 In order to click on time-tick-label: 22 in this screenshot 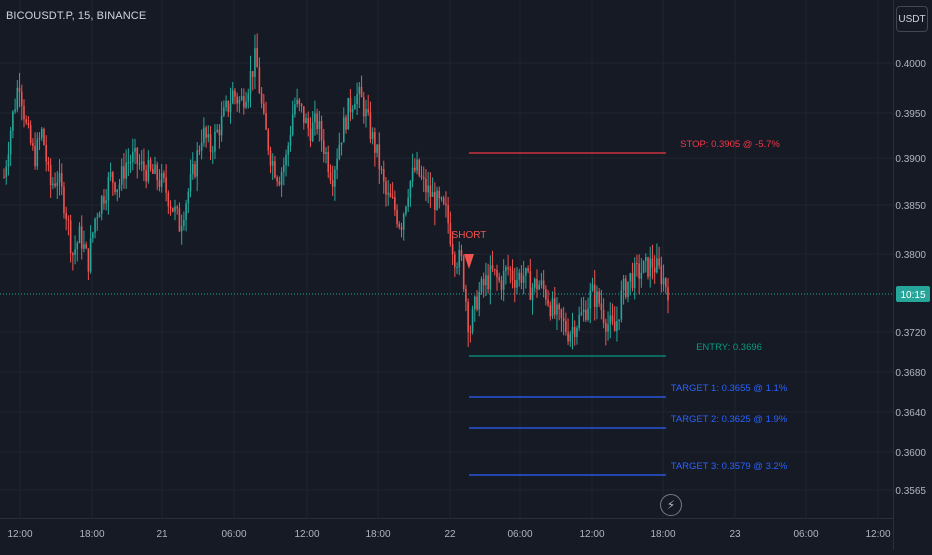, I will do `click(450, 534)`.